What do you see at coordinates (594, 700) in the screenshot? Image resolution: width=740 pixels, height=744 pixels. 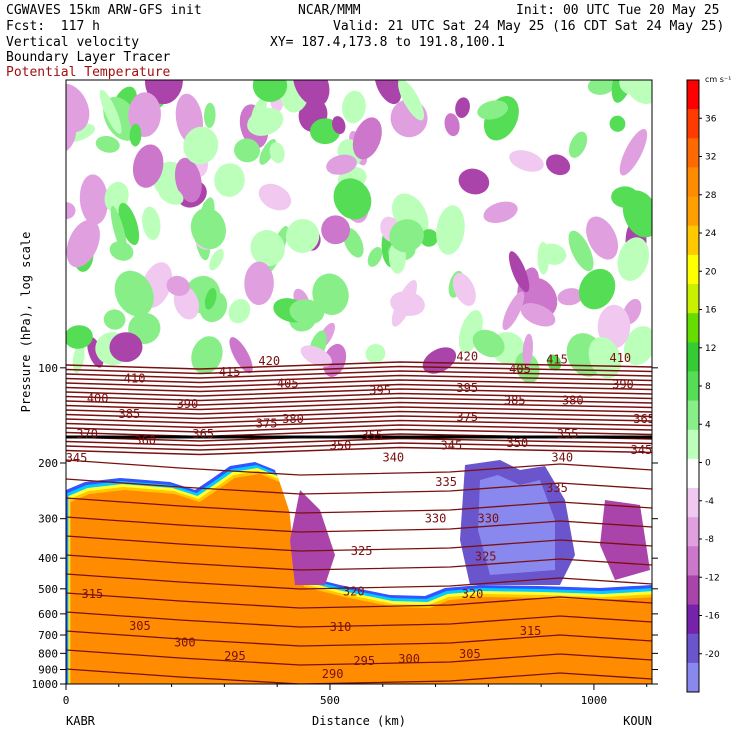 I see `x-tick-label: 1000` at bounding box center [594, 700].